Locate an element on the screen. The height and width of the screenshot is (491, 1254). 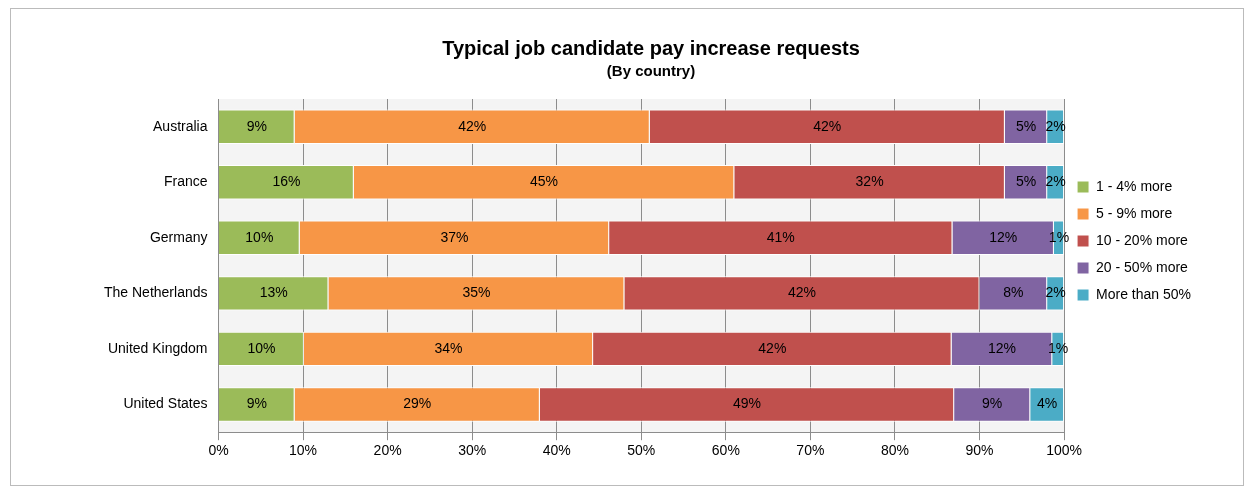
data-label: 8% is located at coordinates (1013, 292).